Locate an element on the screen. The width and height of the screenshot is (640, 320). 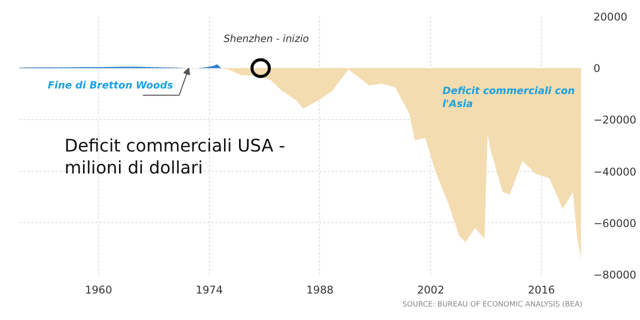
y-tick-label: −40000 is located at coordinates (615, 171).